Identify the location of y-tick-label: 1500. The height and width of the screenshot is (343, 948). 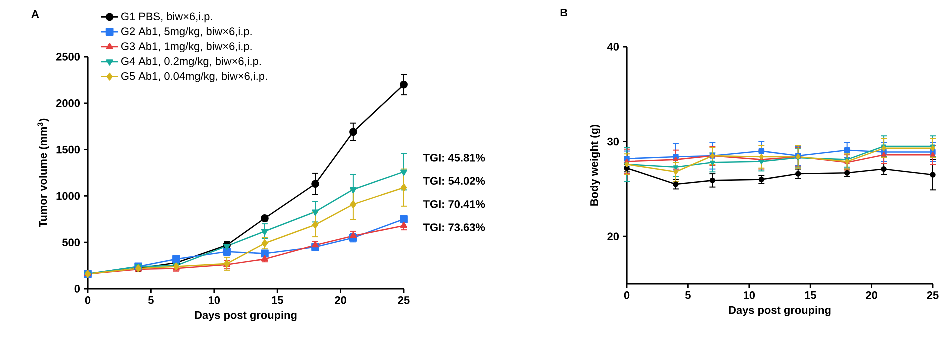
(68, 150).